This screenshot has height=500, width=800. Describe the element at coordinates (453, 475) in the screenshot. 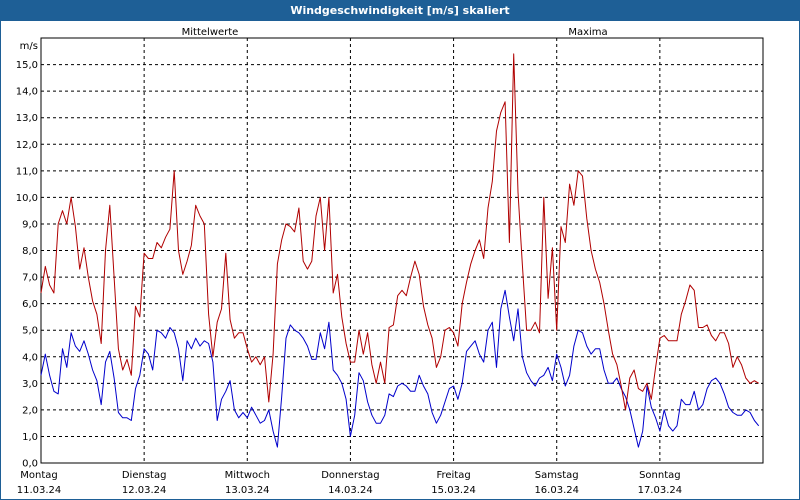

I see `x-tick-day: Freitag` at that location.